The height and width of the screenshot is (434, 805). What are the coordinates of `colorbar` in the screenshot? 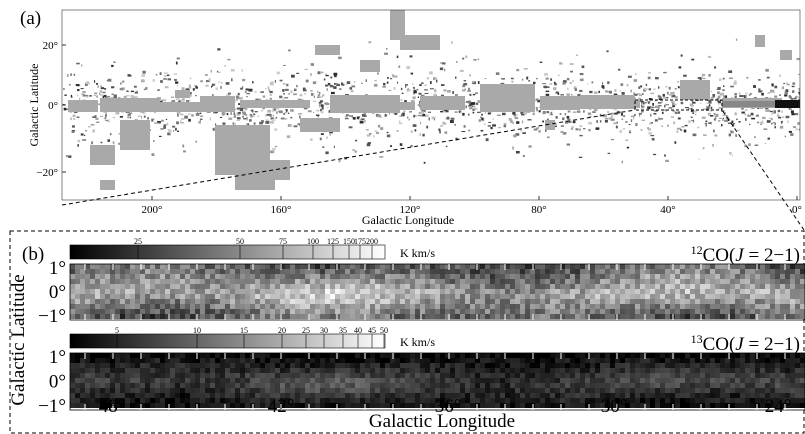 It's located at (227, 252).